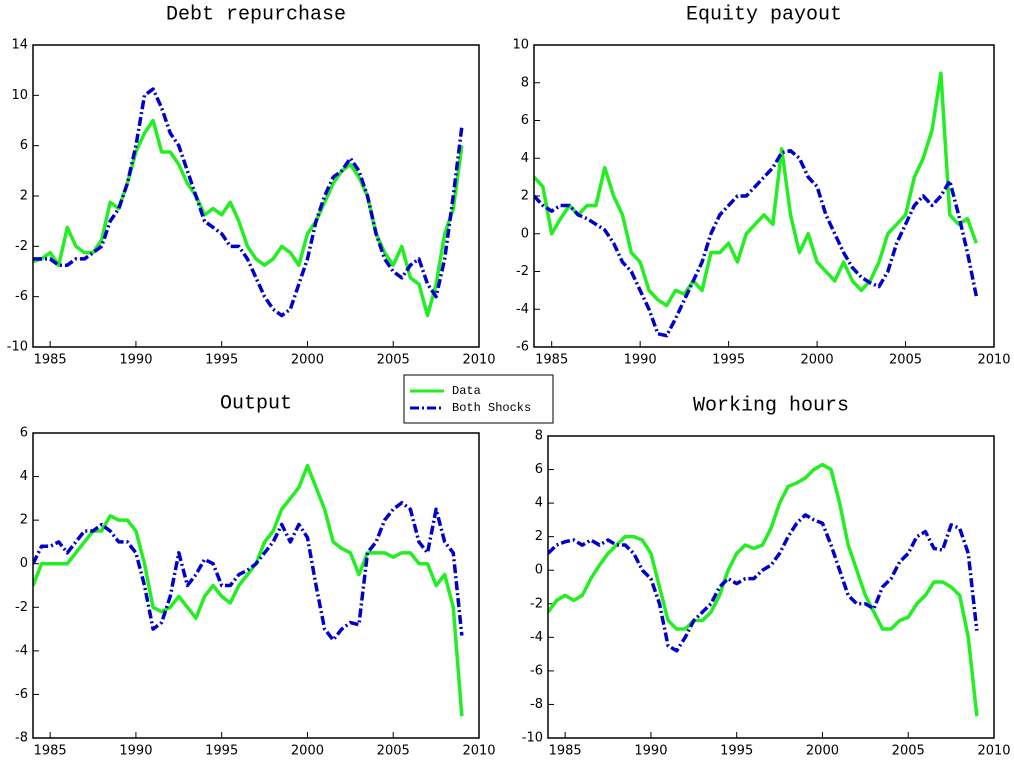 The height and width of the screenshot is (760, 1014). Describe the element at coordinates (764, 14) in the screenshot. I see `panel-title: Equity payout` at that location.